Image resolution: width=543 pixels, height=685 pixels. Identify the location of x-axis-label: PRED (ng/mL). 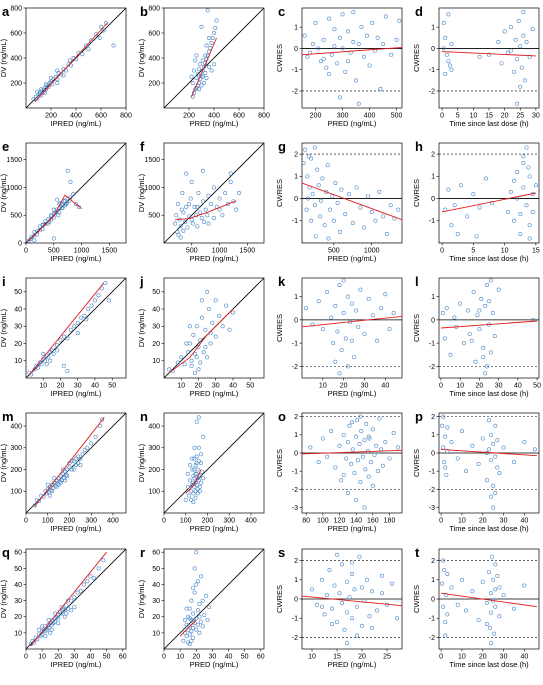
(352, 664).